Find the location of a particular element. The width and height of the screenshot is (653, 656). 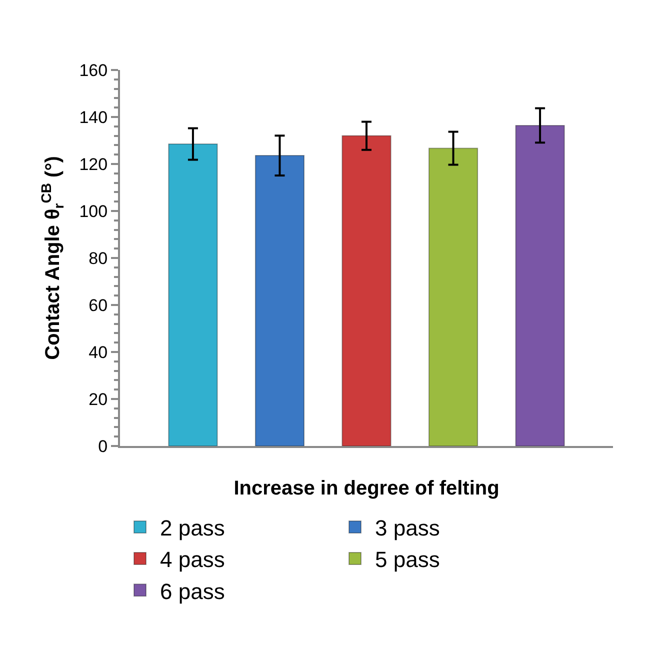

legend-label: 6 pass is located at coordinates (192, 591).